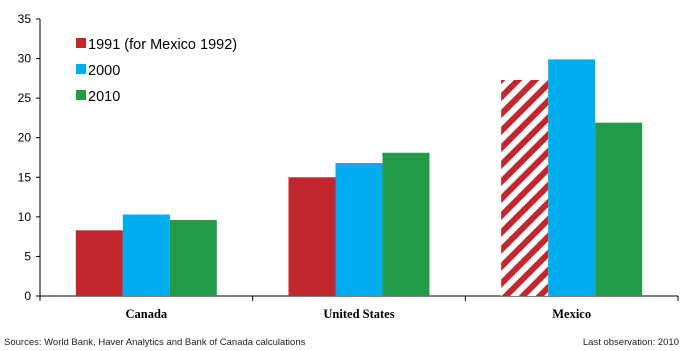 The width and height of the screenshot is (681, 351). Describe the element at coordinates (571, 314) in the screenshot. I see `category-label: Mexico` at that location.